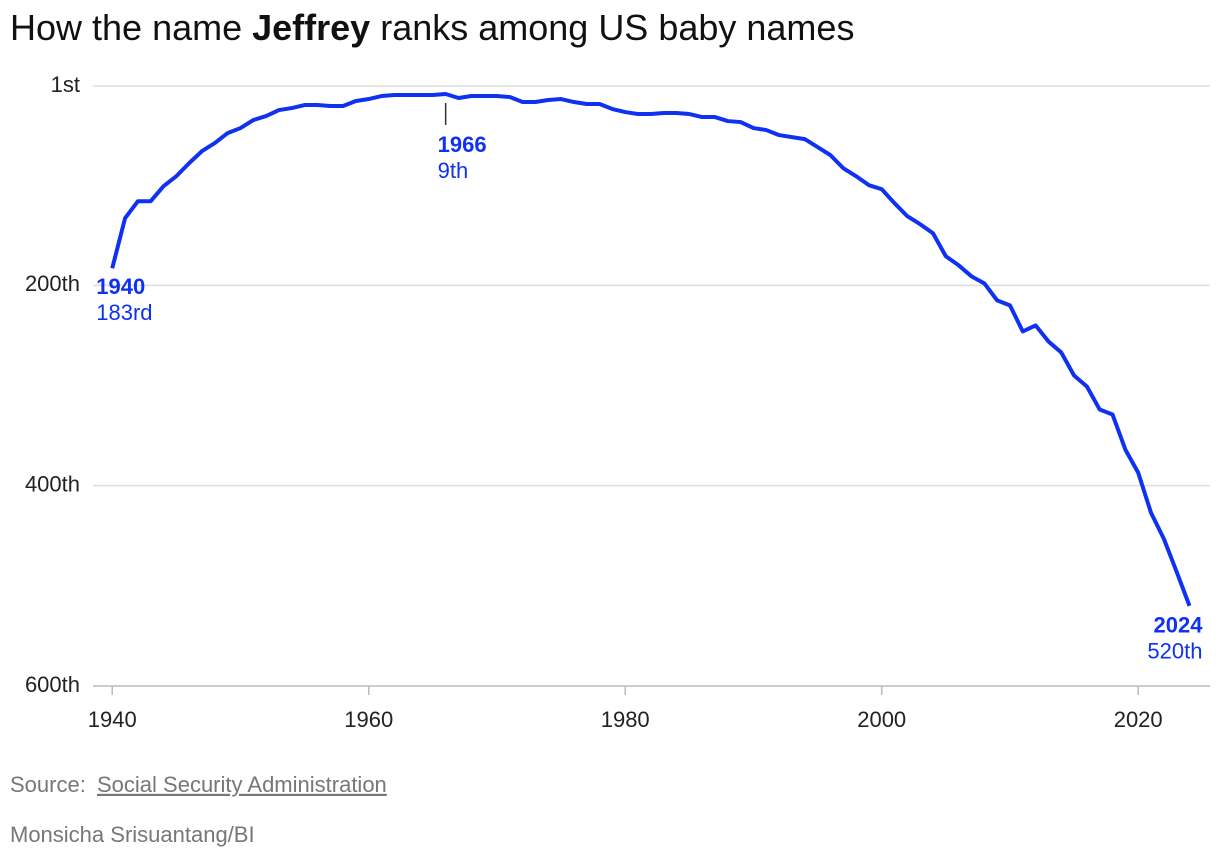 The height and width of the screenshot is (860, 1220). What do you see at coordinates (52, 684) in the screenshot?
I see `y-tick-label: 600th` at bounding box center [52, 684].